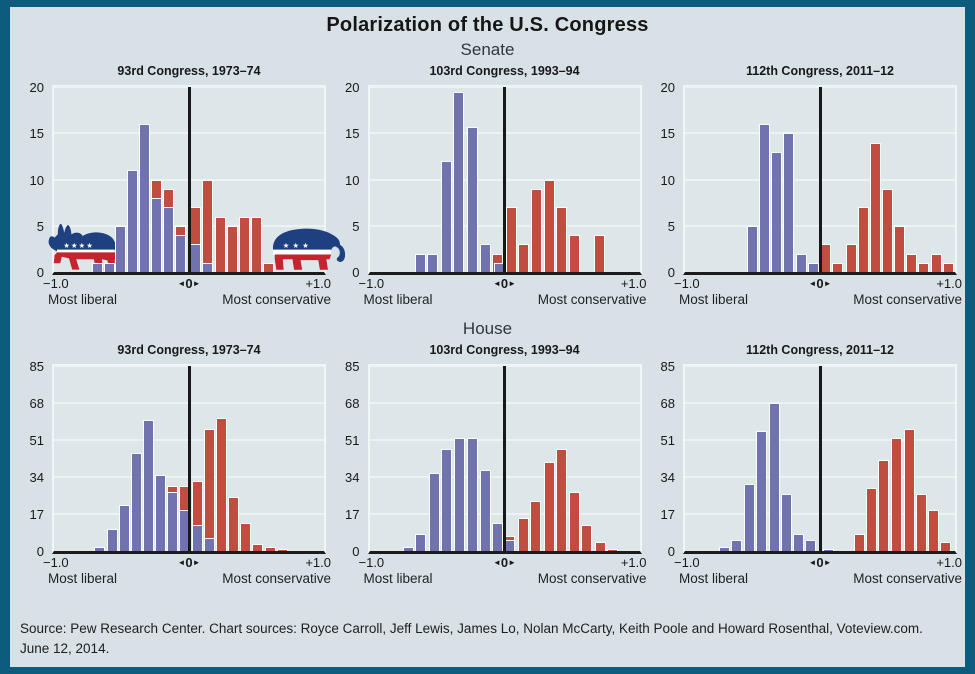  Describe the element at coordinates (32, 180) in the screenshot. I see `y-axis-labels: 0 5 10 15 20` at that location.